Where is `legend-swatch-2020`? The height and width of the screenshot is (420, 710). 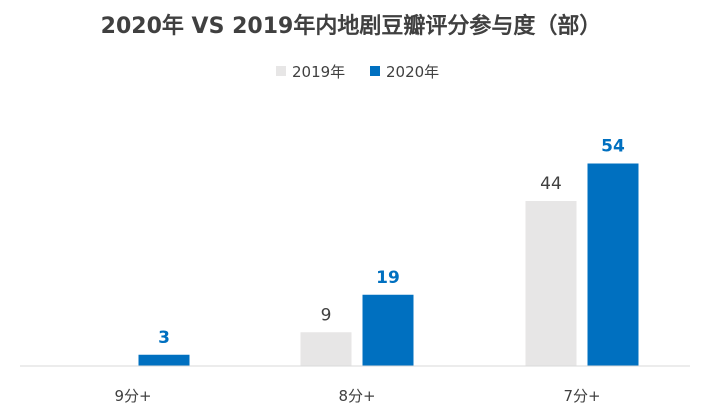 legend-swatch-2020 is located at coordinates (375, 71).